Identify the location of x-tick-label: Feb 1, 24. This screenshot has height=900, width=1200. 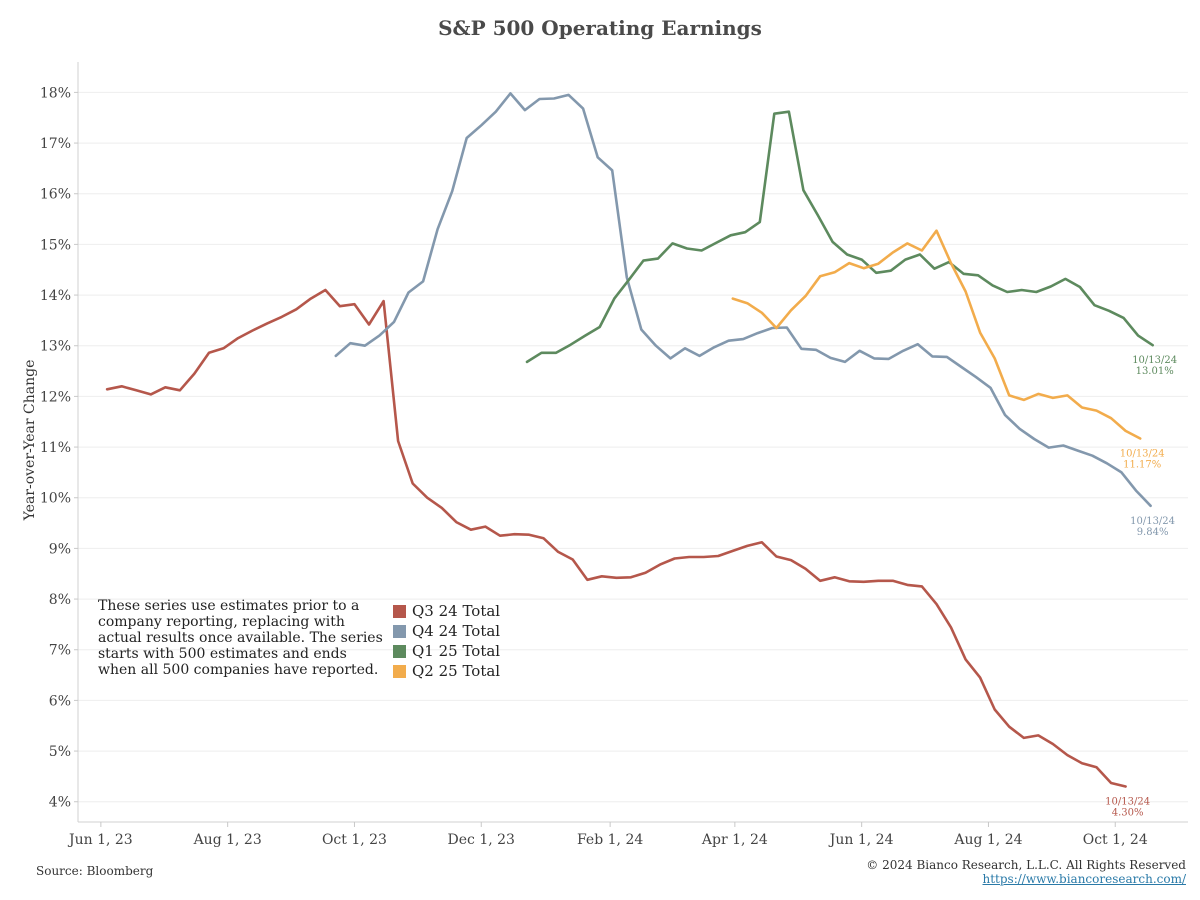
(610, 840).